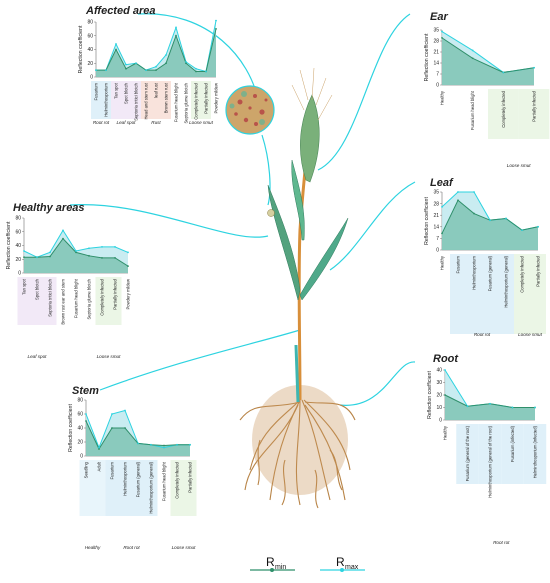 Image resolution: width=550 pixels, height=583 pixels. Describe the element at coordinates (89, 298) in the screenshot. I see `category-label-healthy-septoria-glume-blotch: Septoria glume blotch` at that location.